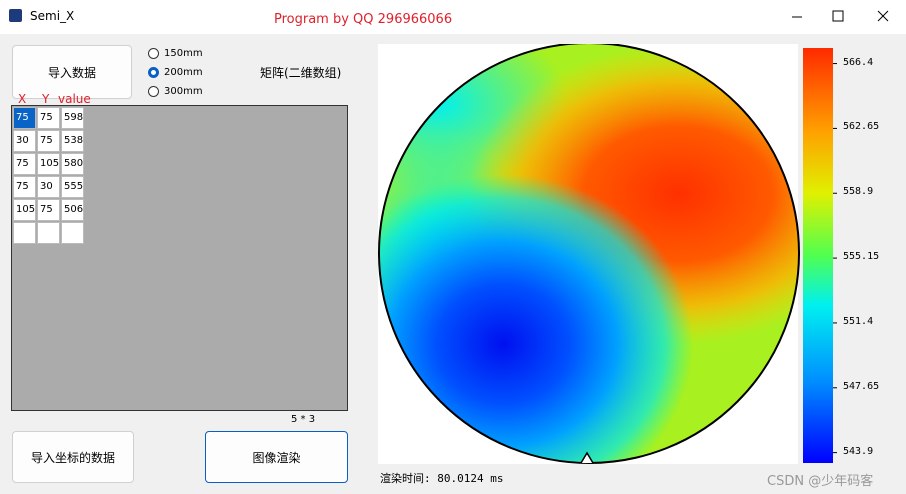 This screenshot has width=906, height=494. Describe the element at coordinates (72, 164) in the screenshot. I see `table-cell: 580` at that location.